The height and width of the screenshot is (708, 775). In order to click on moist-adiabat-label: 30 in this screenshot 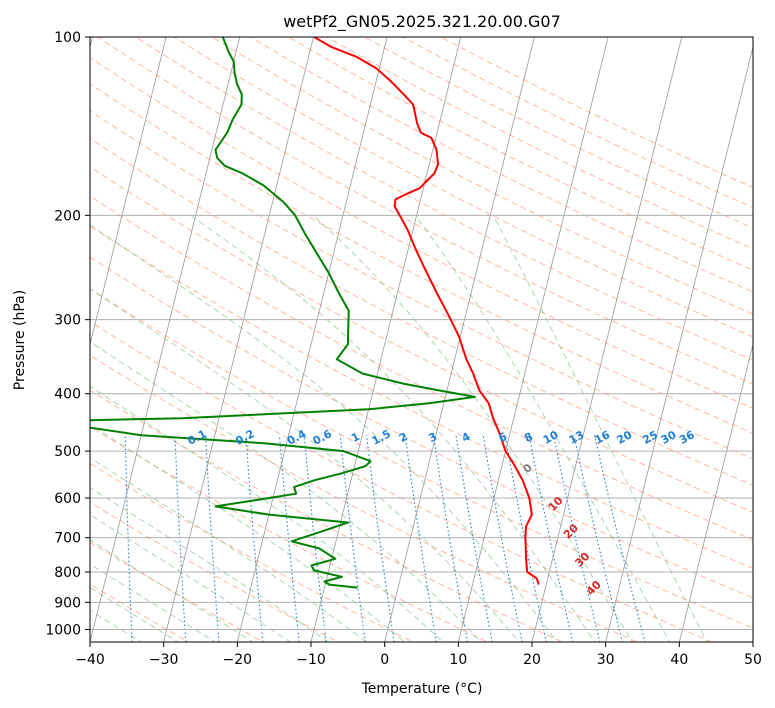, I will do `click(582, 559)`.